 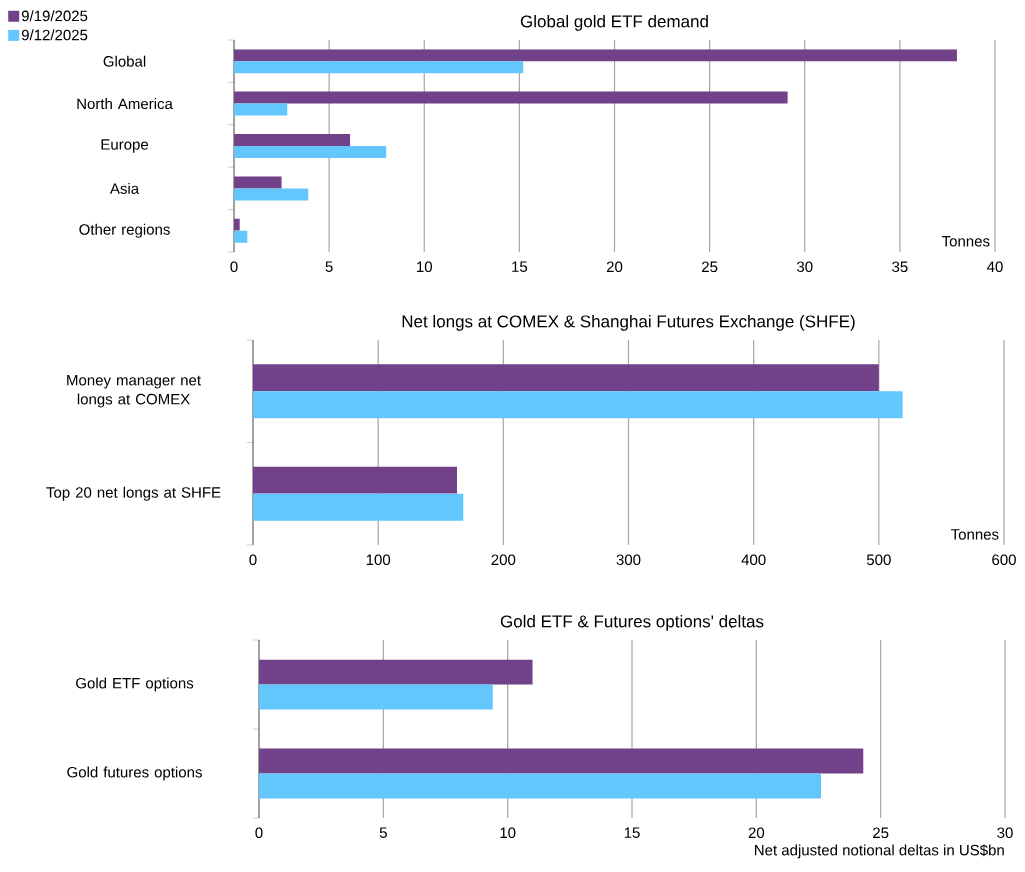 What do you see at coordinates (753, 560) in the screenshot?
I see `x-tick-label: 400` at bounding box center [753, 560].